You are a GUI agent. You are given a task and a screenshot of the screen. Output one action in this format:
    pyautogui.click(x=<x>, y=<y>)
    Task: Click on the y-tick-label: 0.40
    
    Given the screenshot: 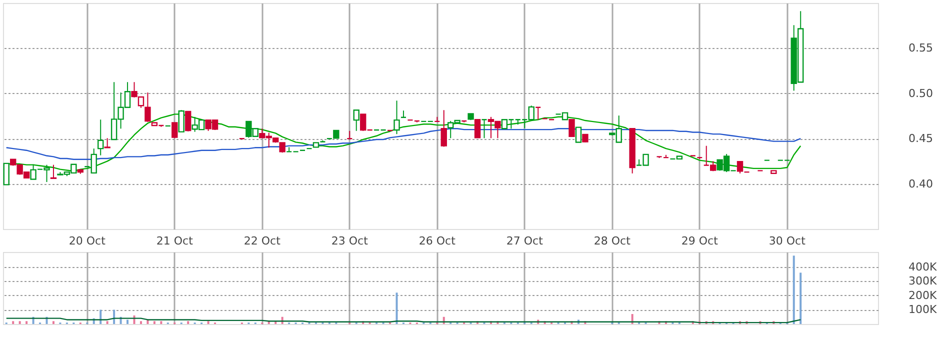 What is the action you would take?
    pyautogui.click(x=920, y=183)
    